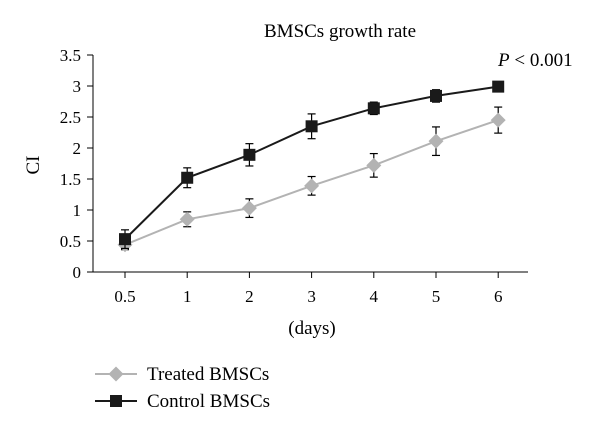 This screenshot has width=600, height=435. I want to click on x-tick-label: 2, so click(249, 296).